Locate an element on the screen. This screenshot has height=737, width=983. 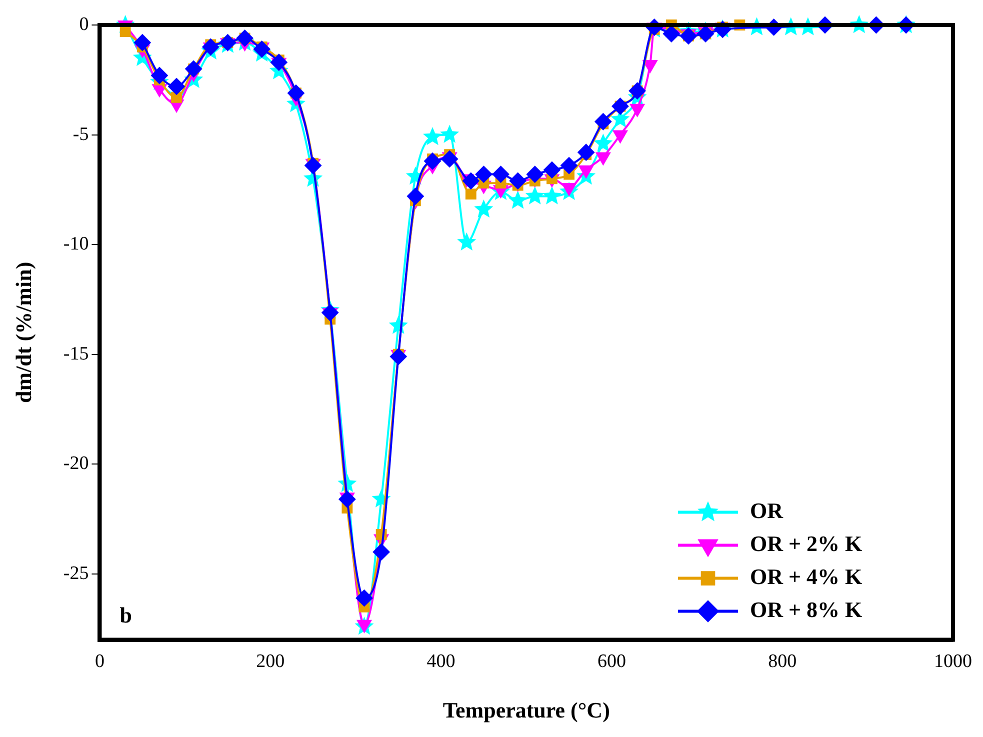
y-axis-title: dm/dt (%/min) is located at coordinates (23, 332).